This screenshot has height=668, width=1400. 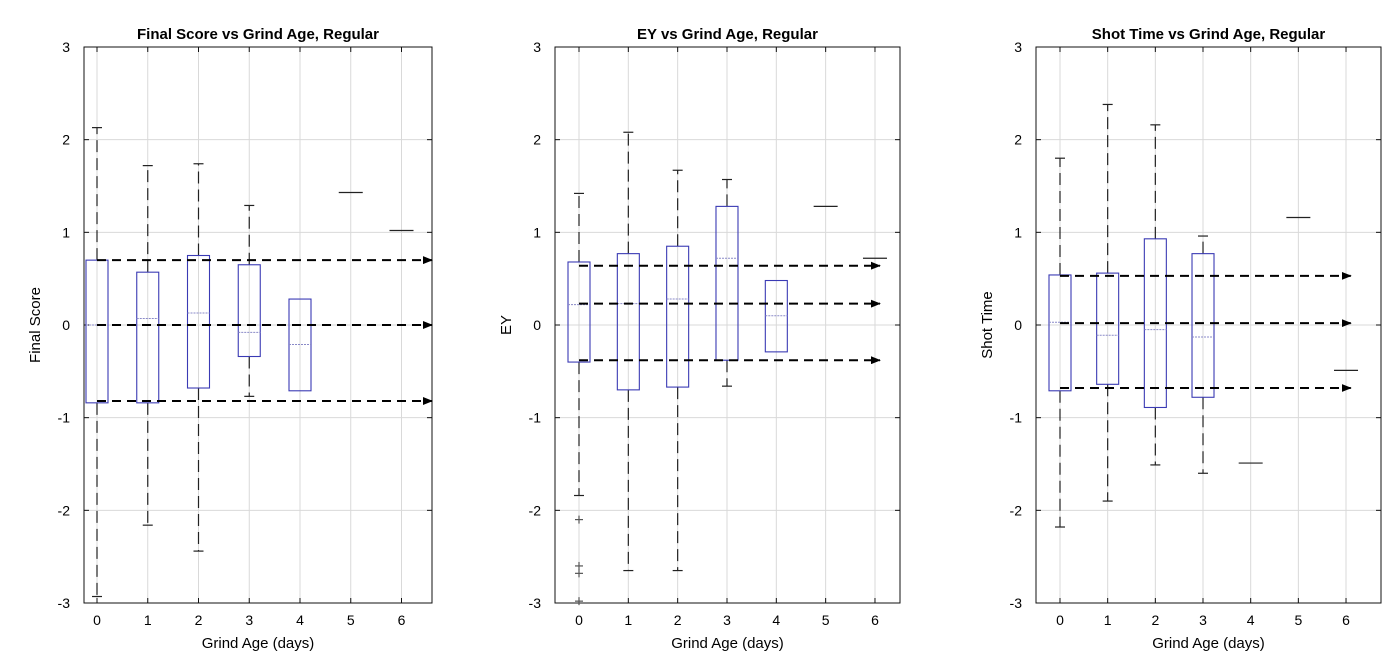 What do you see at coordinates (258, 34) in the screenshot?
I see `chart-title: Final Score vs Grind Age, Regular` at bounding box center [258, 34].